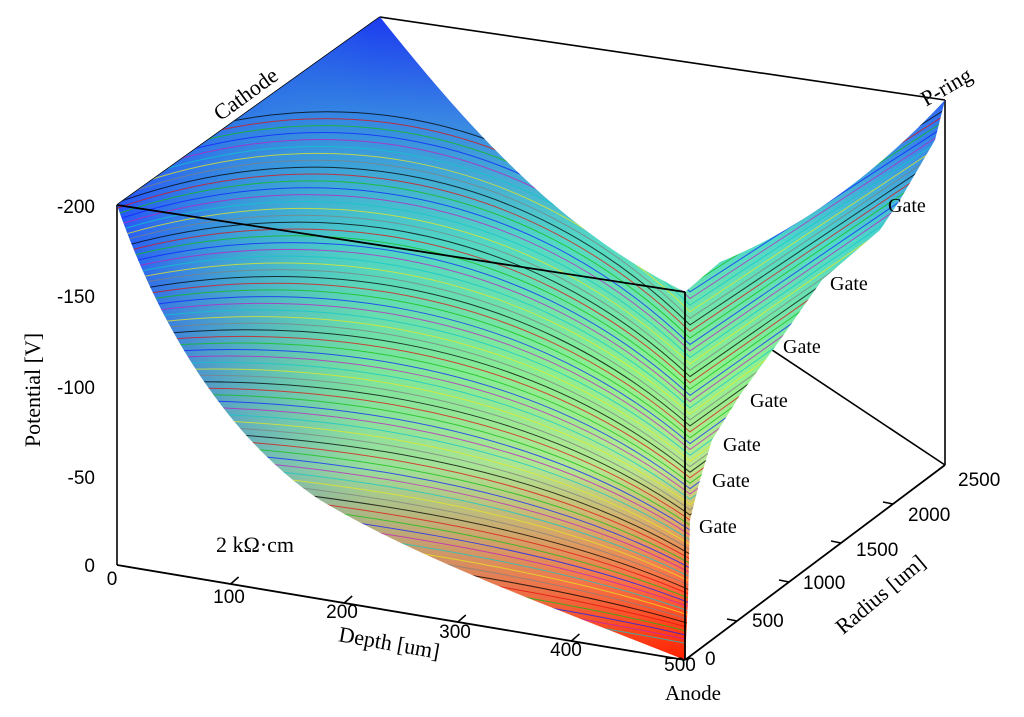 The image size is (1024, 717). What do you see at coordinates (76, 388) in the screenshot?
I see `z-tick: -100` at bounding box center [76, 388].